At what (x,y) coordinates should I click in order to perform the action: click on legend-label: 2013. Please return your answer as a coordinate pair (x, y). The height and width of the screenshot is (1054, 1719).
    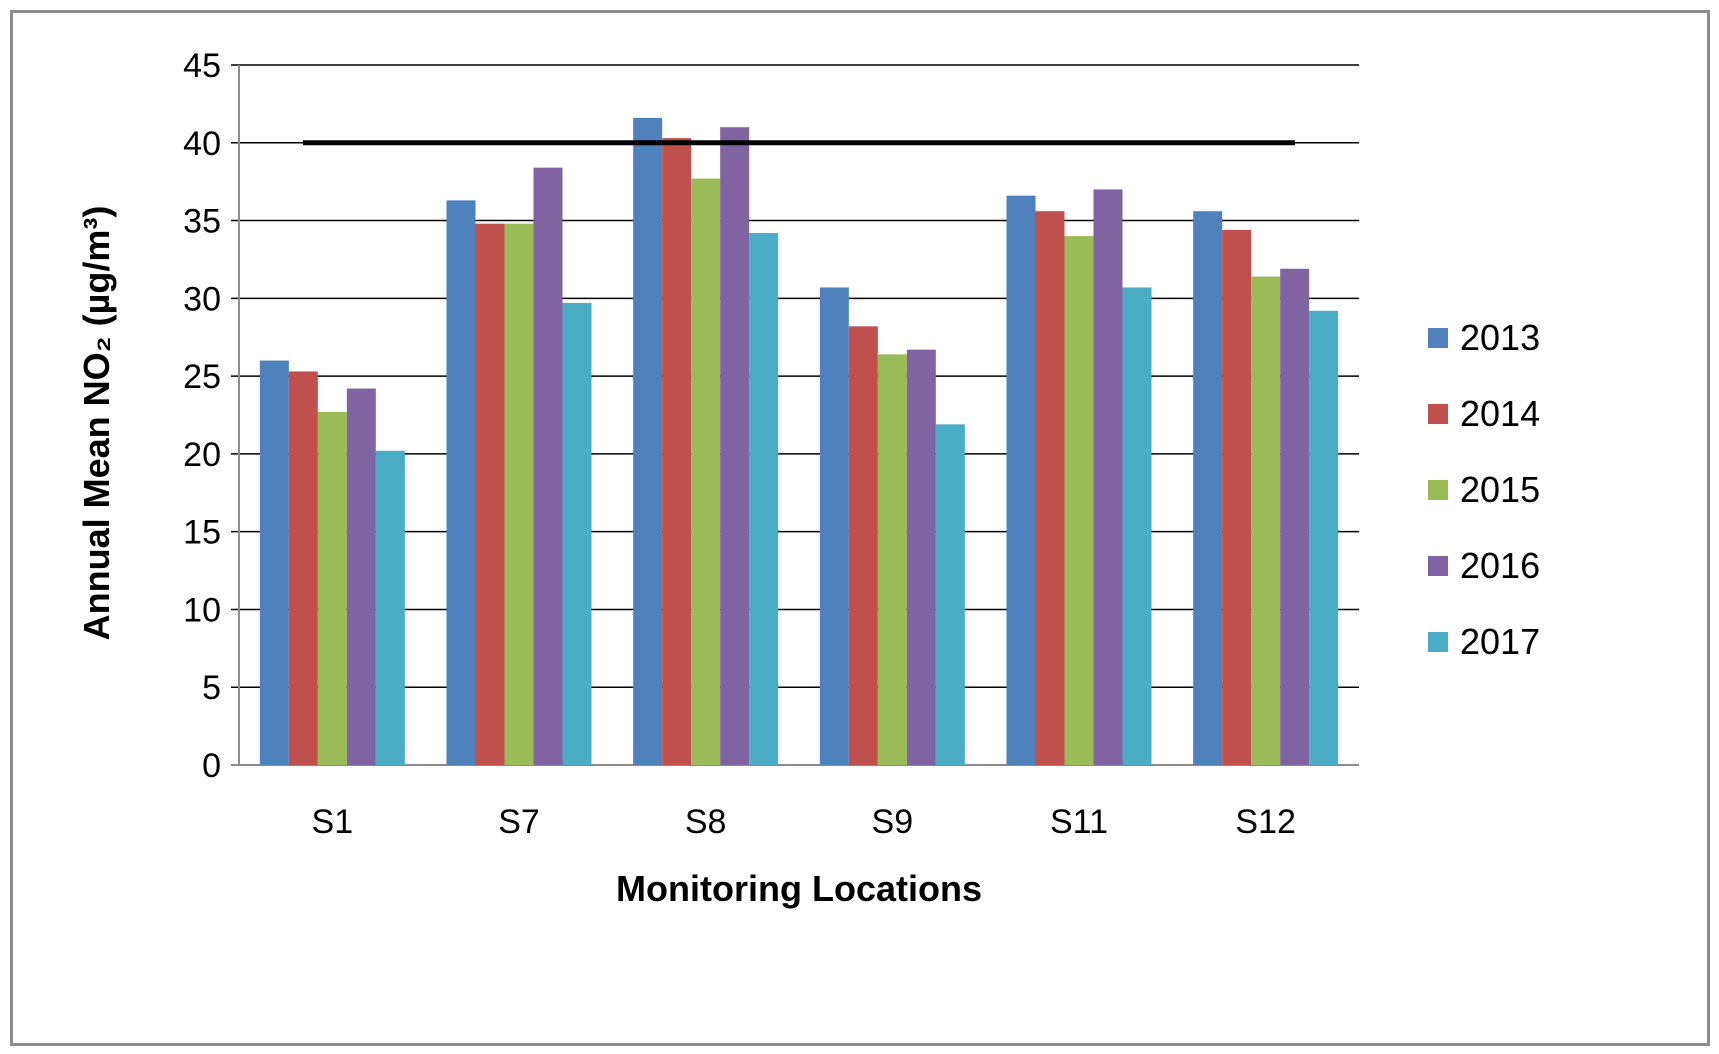
    Looking at the image, I should click on (1500, 337).